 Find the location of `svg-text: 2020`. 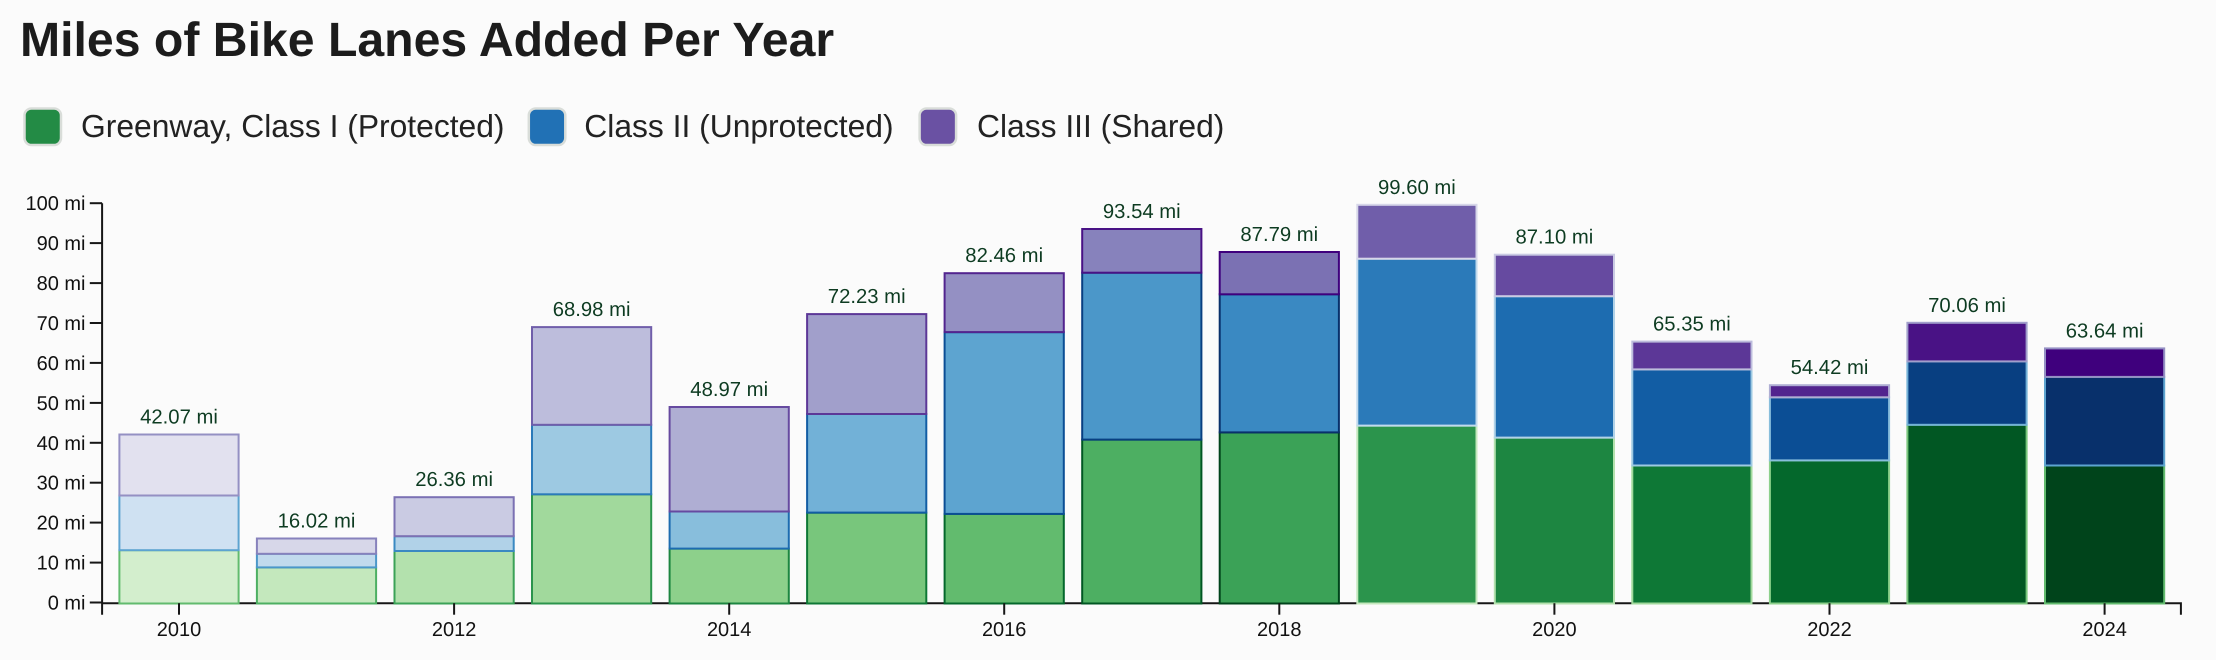

svg-text: 2020 is located at coordinates (1554, 630).